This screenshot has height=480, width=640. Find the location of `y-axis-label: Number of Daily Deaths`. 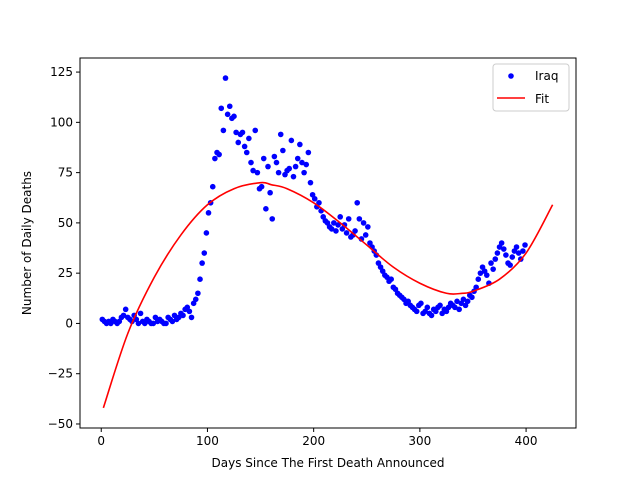

y-axis-label: Number of Daily Deaths is located at coordinates (27, 243).